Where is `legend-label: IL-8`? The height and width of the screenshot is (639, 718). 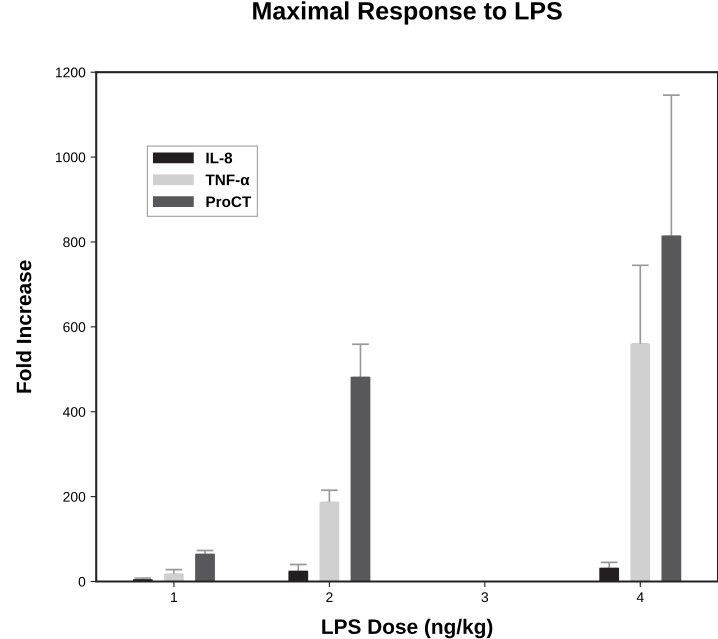
legend-label: IL-8 is located at coordinates (219, 158).